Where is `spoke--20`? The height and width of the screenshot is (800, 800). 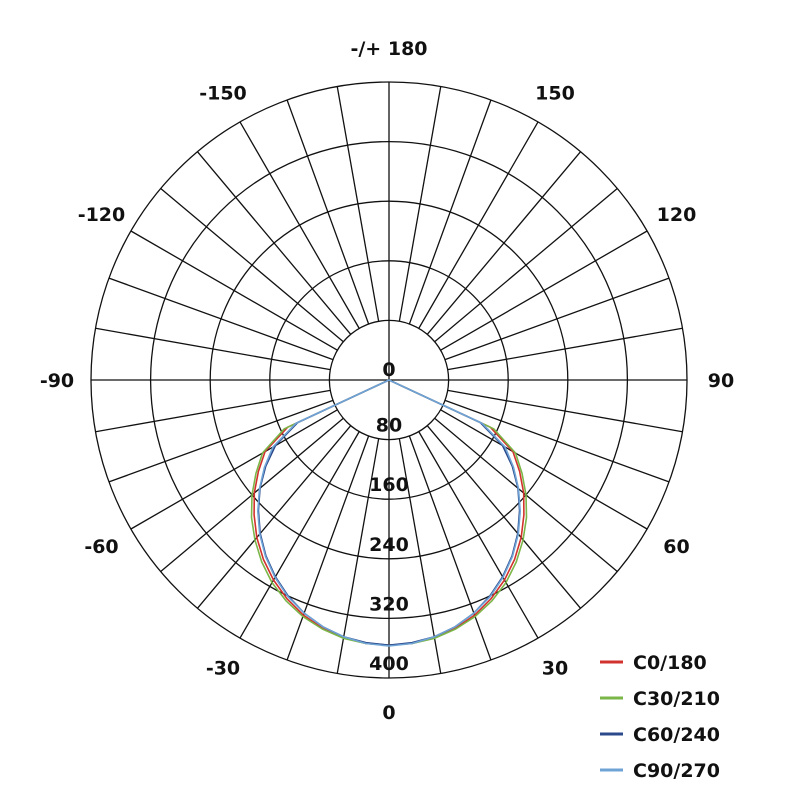
spoke--20 is located at coordinates (328, 548).